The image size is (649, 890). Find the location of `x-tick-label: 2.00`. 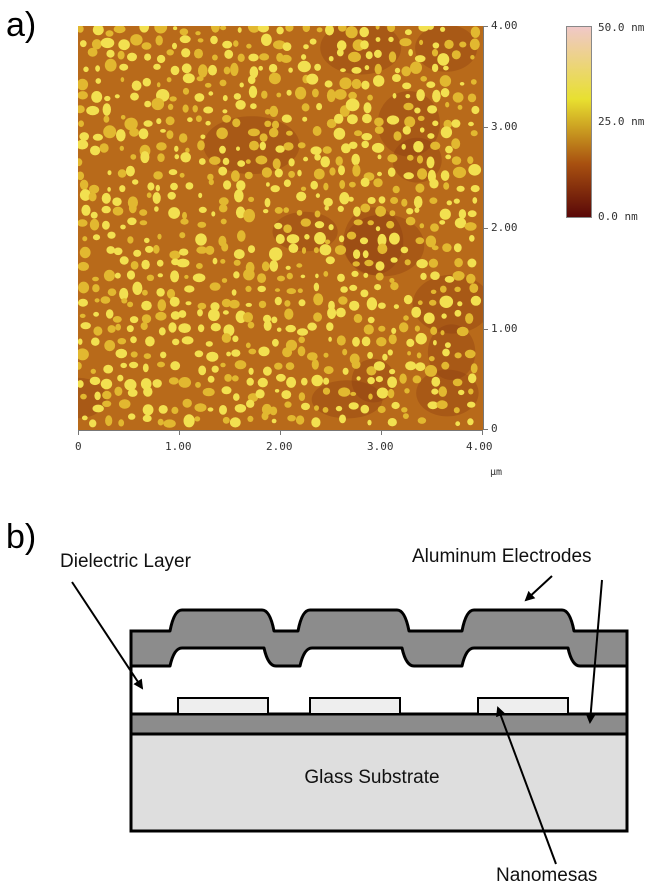

x-tick-label: 2.00 is located at coordinates (279, 446).